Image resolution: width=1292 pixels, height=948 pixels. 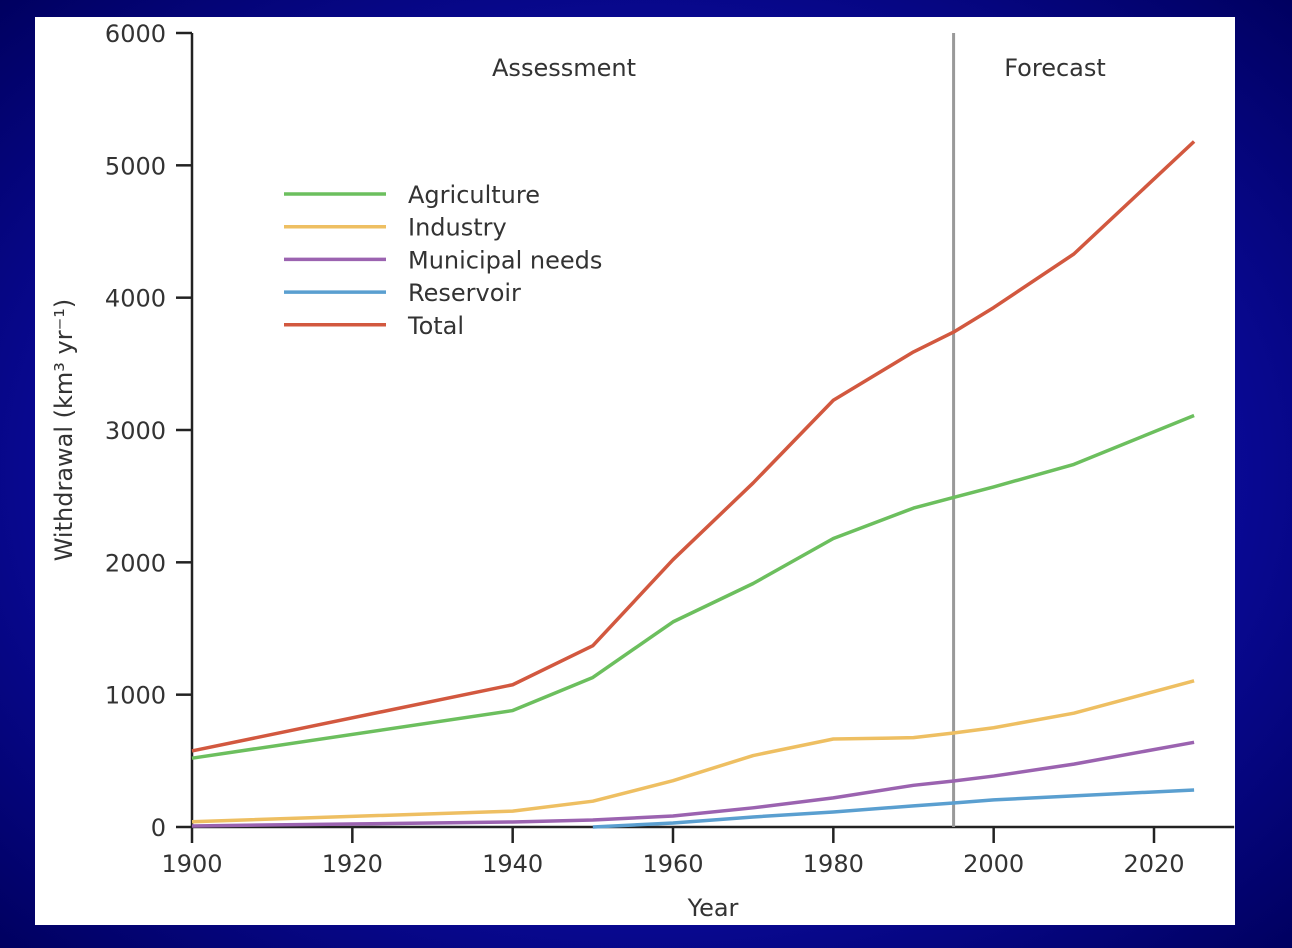 What do you see at coordinates (135, 34) in the screenshot?
I see `y-tick-label: 6000` at bounding box center [135, 34].